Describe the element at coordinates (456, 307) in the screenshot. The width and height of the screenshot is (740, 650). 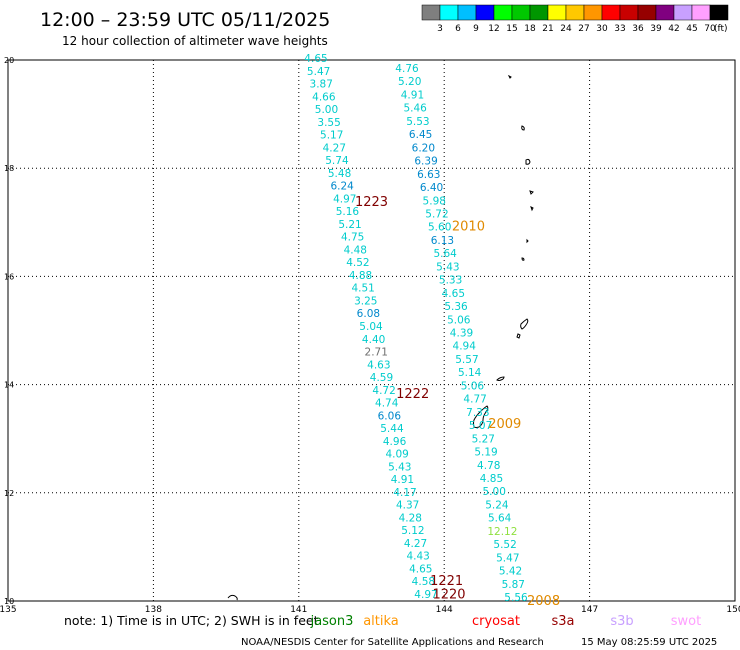
I see `wave-height-value: 5.36` at that location.